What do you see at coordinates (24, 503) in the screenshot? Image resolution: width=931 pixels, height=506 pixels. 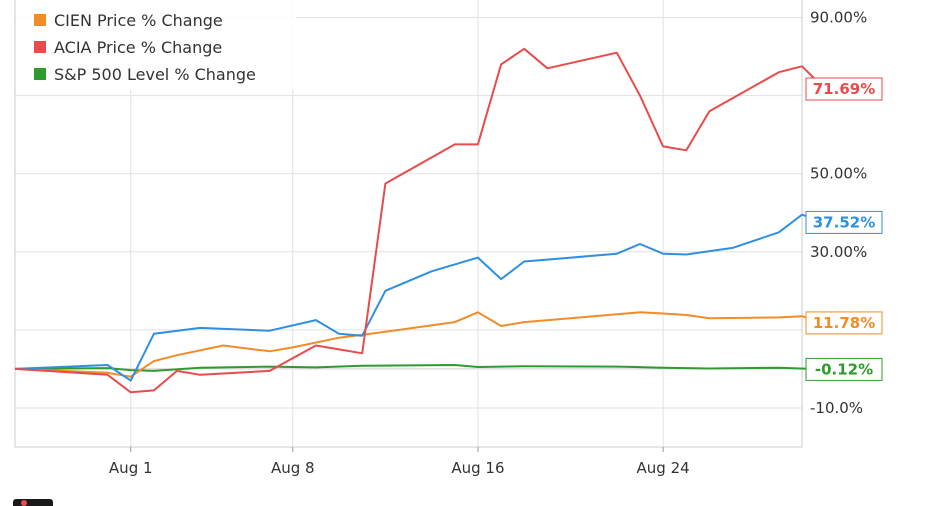 I see `logo-dot` at bounding box center [24, 503].